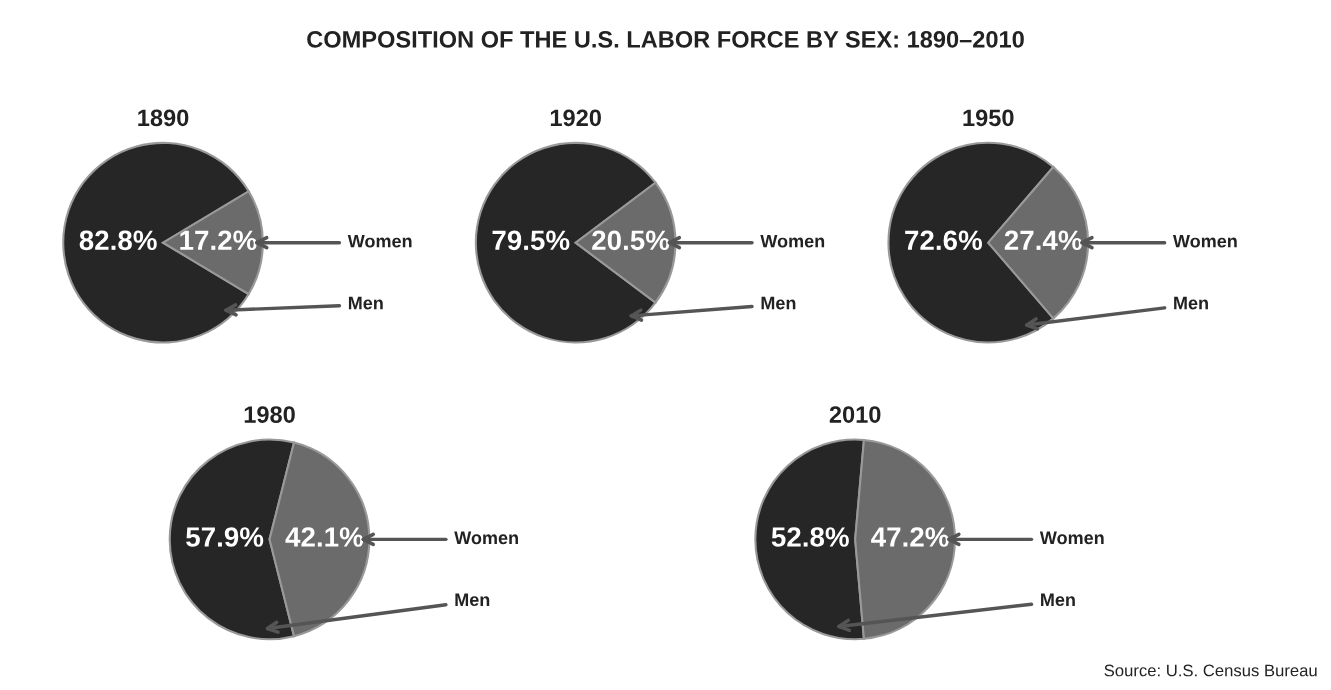  I want to click on chart-title: 1890, so click(163, 118).